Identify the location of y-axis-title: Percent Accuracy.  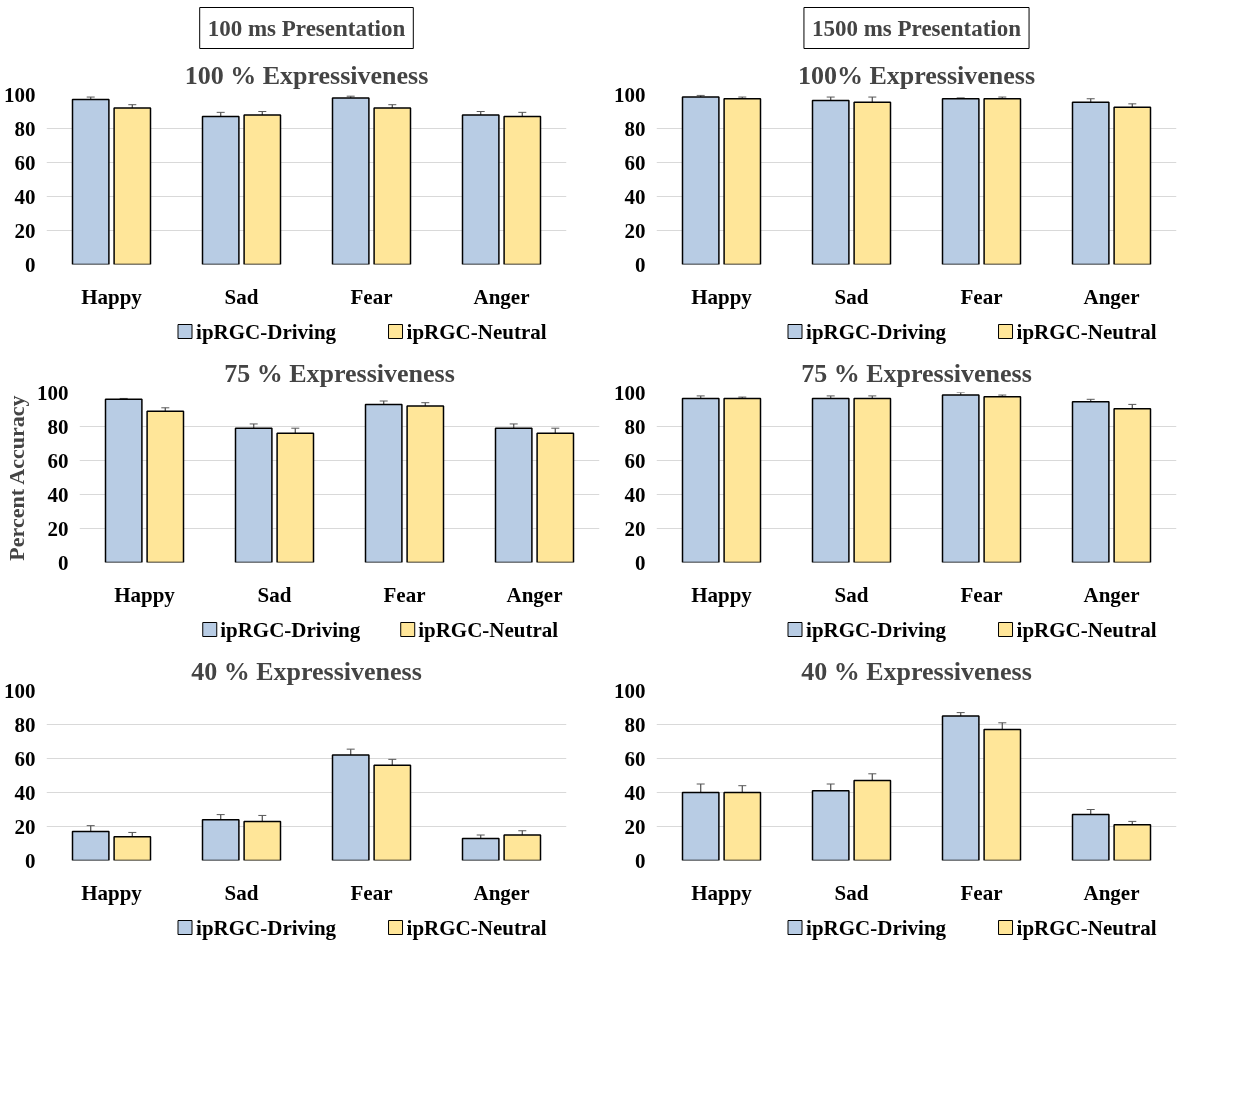
(16, 478).